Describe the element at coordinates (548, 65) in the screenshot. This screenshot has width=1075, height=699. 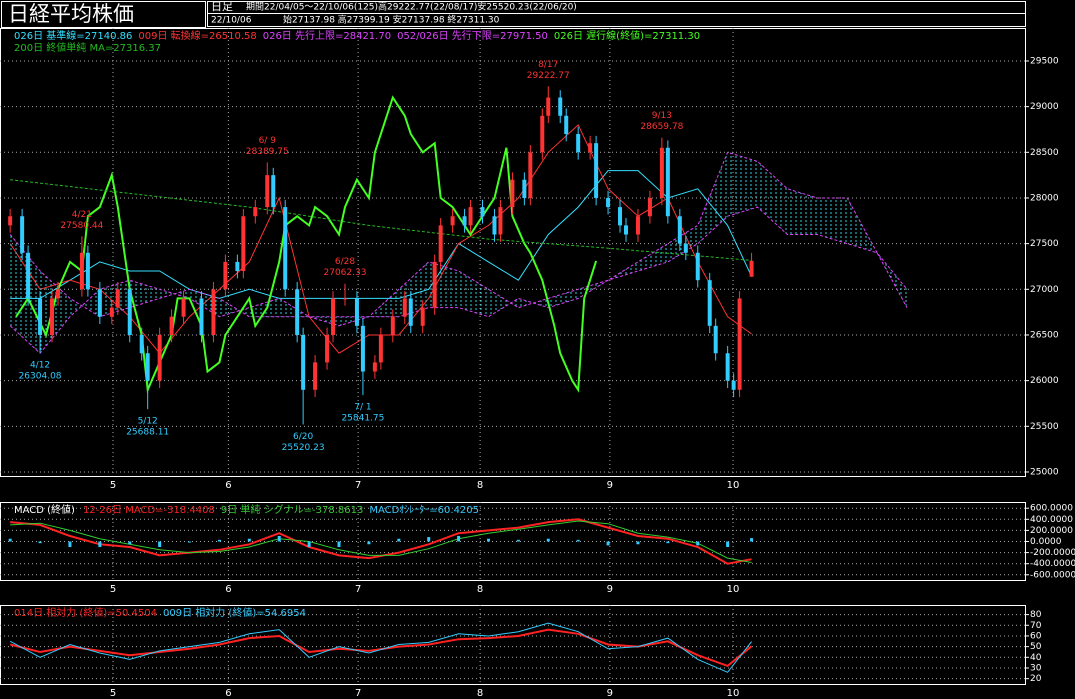
I see `annotation-date: 8/17` at that location.